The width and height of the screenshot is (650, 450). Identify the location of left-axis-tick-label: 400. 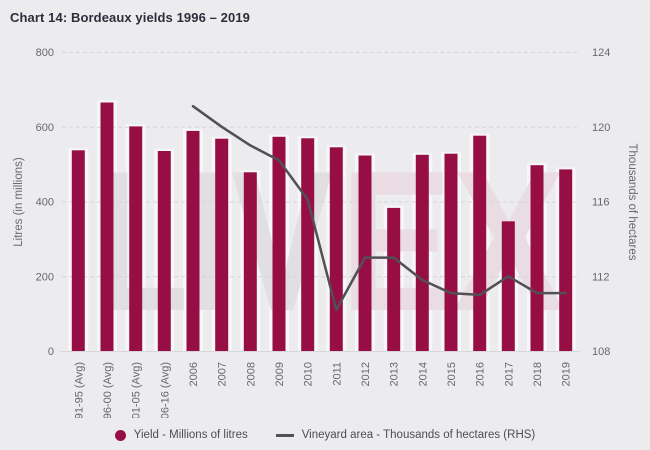
(45, 203).